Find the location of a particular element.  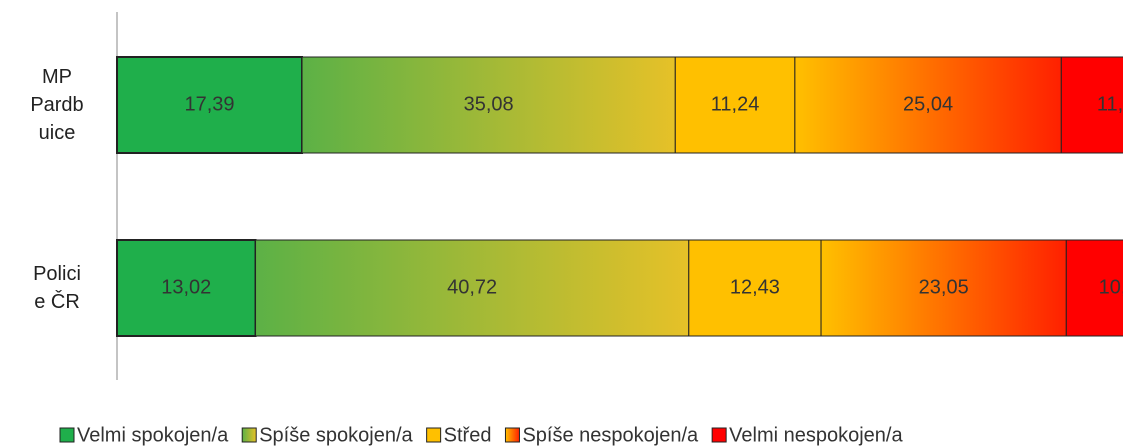

value-label: 11,25 is located at coordinates (1110, 104).